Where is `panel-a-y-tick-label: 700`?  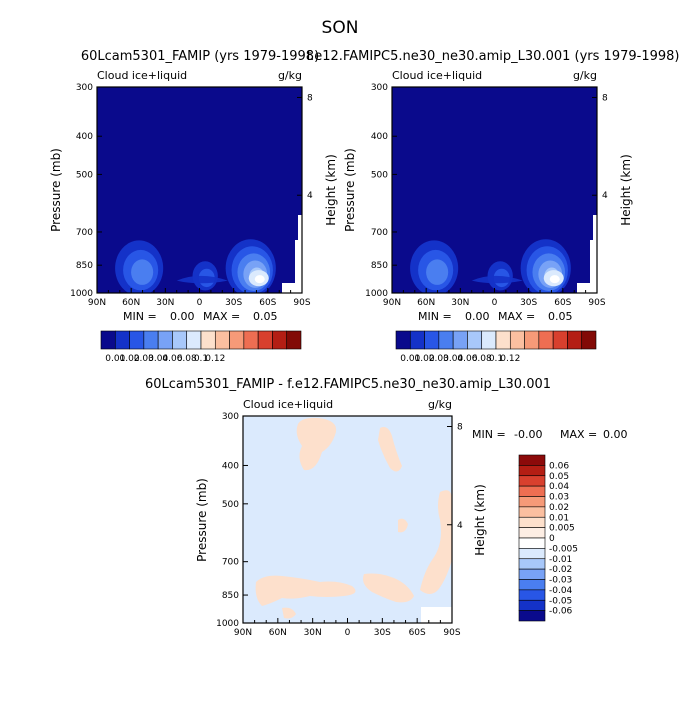
panel-a-y-tick-label: 700 is located at coordinates (84, 233).